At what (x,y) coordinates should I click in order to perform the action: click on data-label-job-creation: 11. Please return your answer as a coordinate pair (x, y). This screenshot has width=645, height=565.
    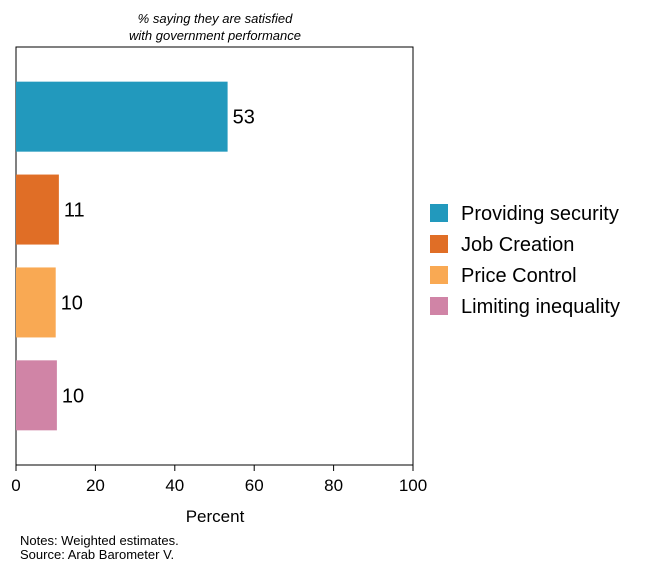
    Looking at the image, I should click on (74, 211).